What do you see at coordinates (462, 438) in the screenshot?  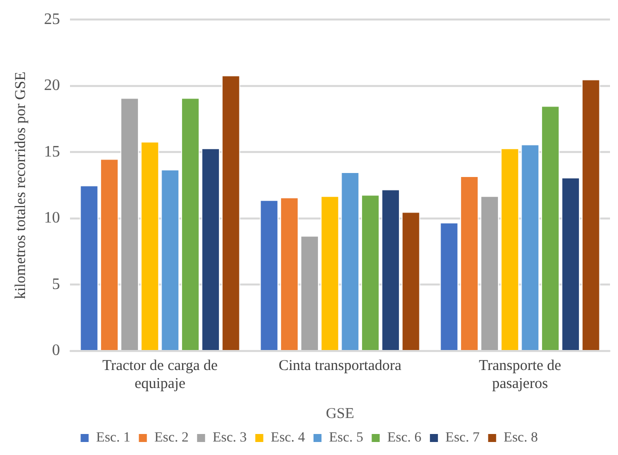 I see `legend-label: Esc. 7` at bounding box center [462, 438].